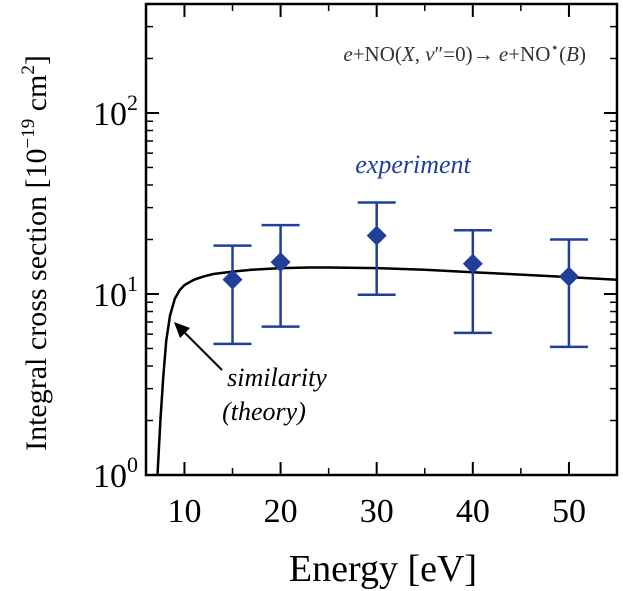 The height and width of the screenshot is (591, 623). Describe the element at coordinates (572, 54) in the screenshot. I see `rx-l: B` at that location.